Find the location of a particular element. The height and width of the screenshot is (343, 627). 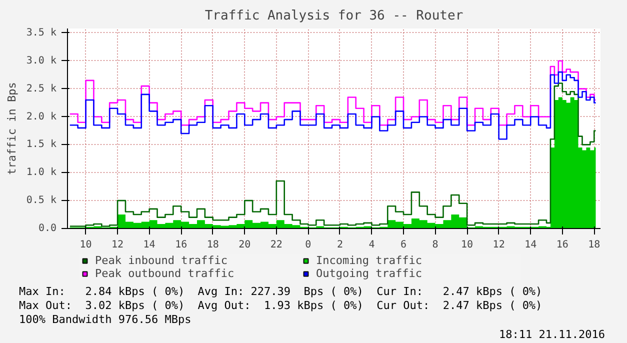

y-tick-label: 1.0 k is located at coordinates (41, 172).